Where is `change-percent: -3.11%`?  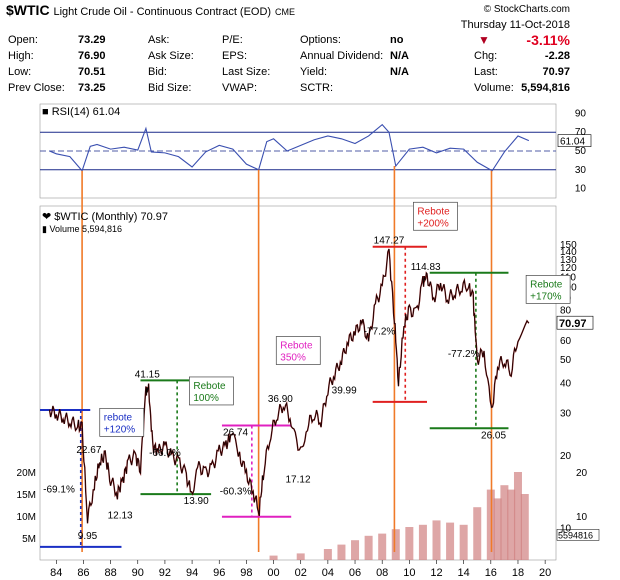
change-percent: -3.11% is located at coordinates (548, 40).